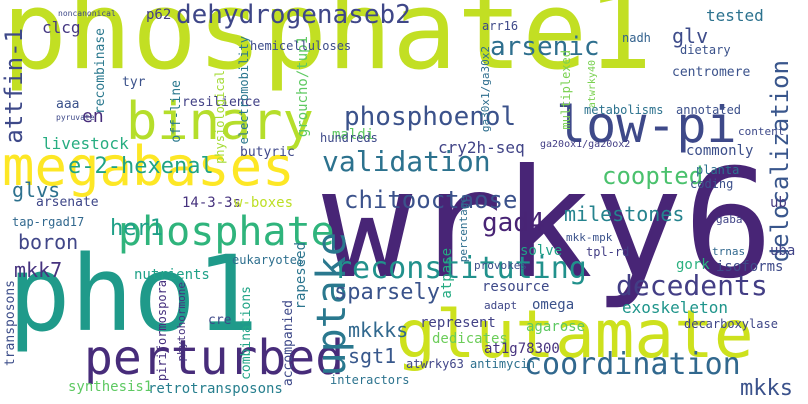 The image size is (808, 404). Describe the element at coordinates (246, 333) in the screenshot. I see `word-combinations: combinations` at that location.